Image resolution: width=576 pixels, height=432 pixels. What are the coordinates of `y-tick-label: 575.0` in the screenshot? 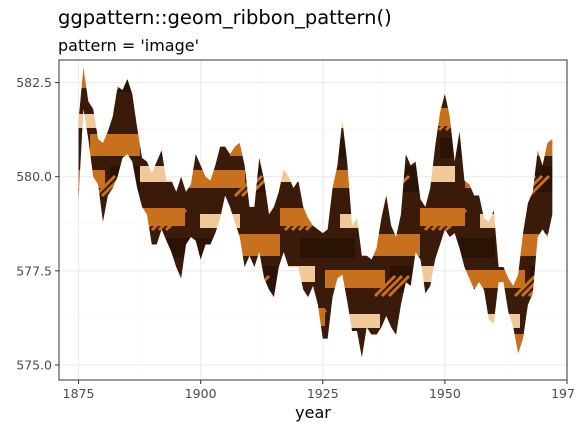 It's located at (34, 364).